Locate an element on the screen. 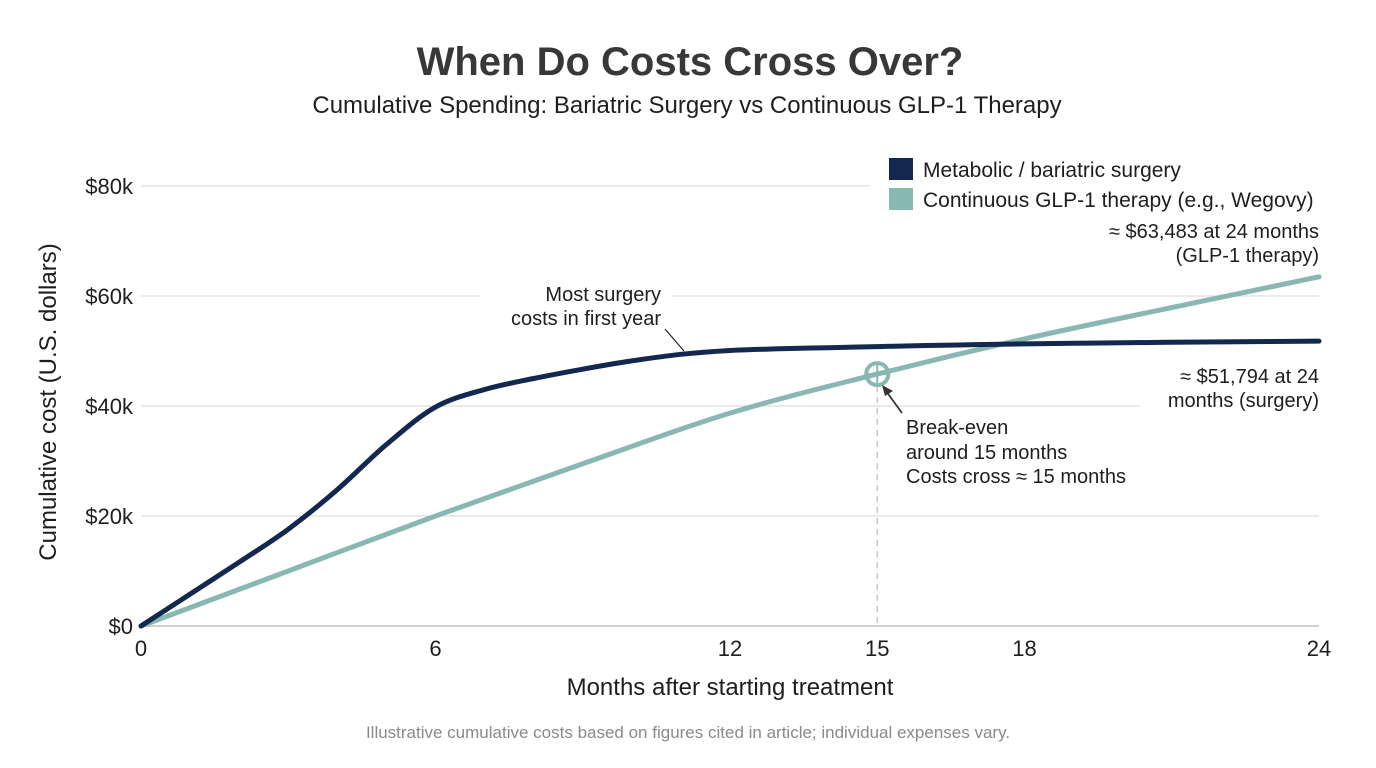 This screenshot has width=1376, height=768. x-tick-label: 18 is located at coordinates (1024, 648).